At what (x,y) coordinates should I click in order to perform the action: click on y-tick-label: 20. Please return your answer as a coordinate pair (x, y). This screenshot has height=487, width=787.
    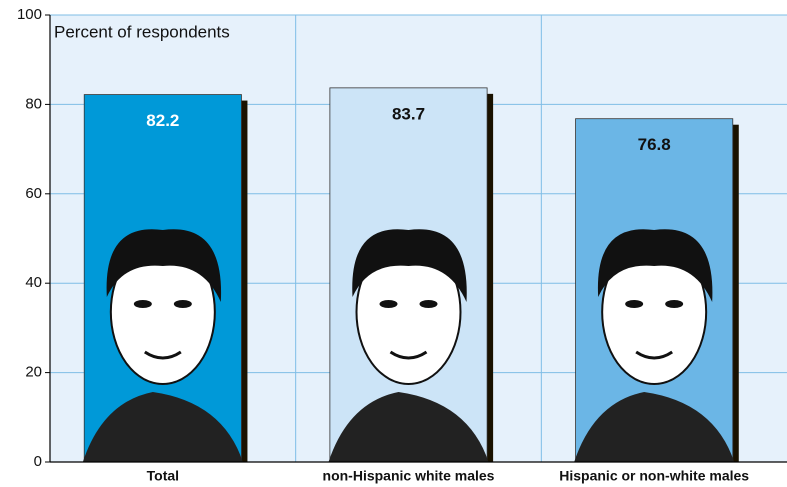
    Looking at the image, I should click on (33, 372).